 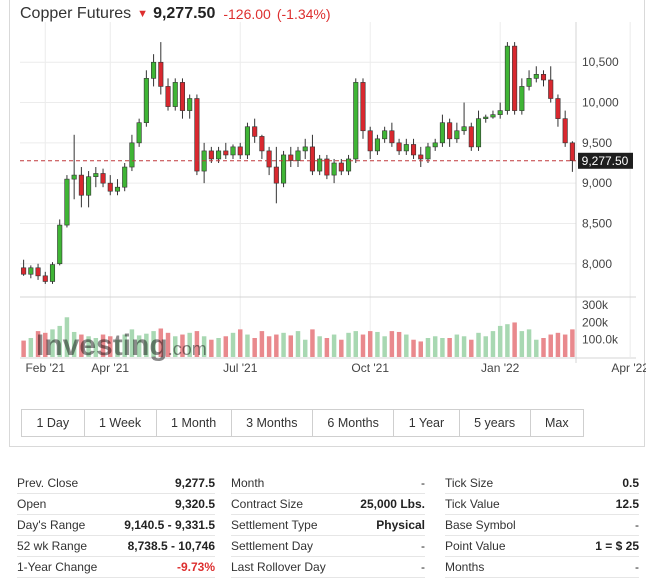 What do you see at coordinates (116, 525) in the screenshot?
I see `stat-row: Day's Range 9,140.5 - 9,331.5` at bounding box center [116, 525].